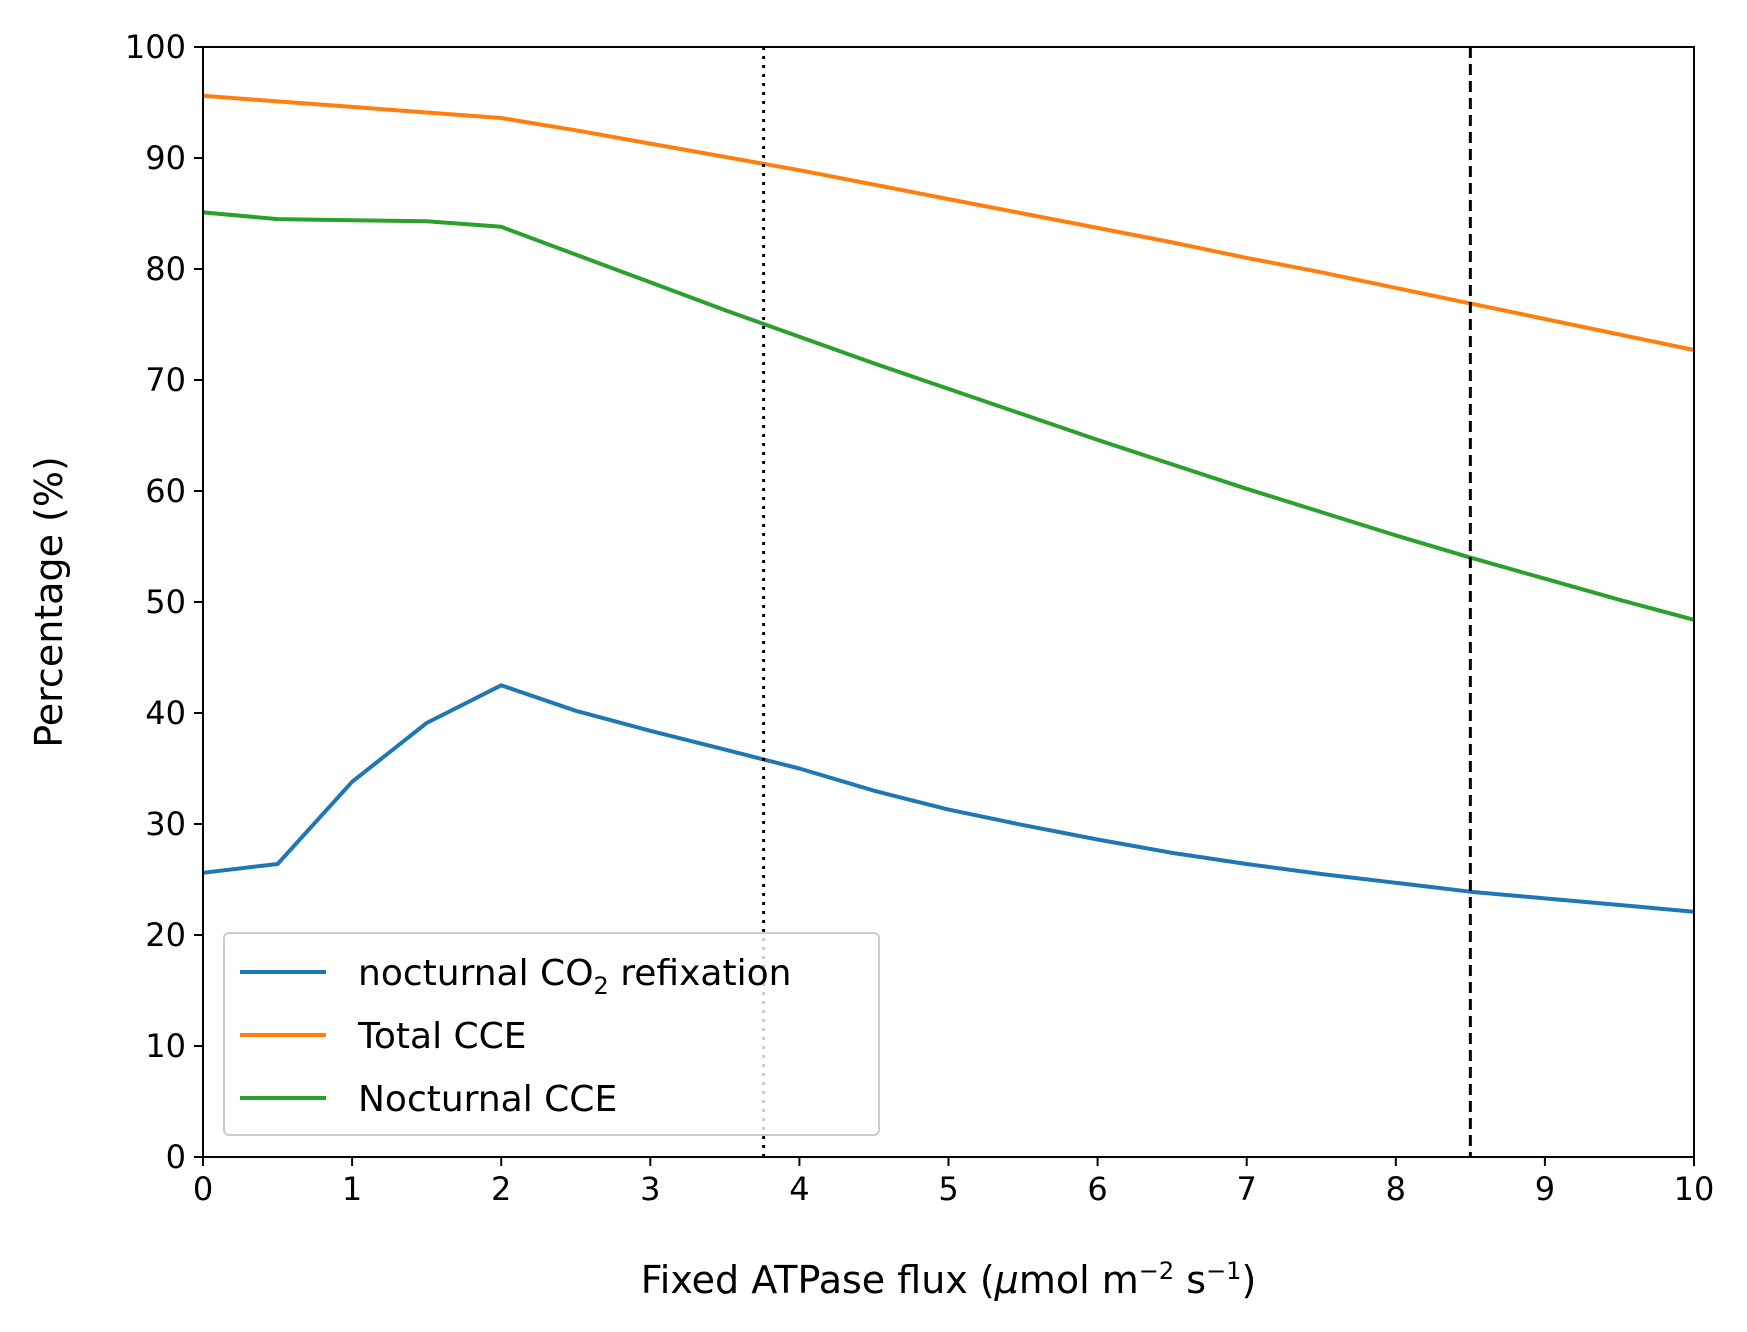 The width and height of the screenshot is (1747, 1332). I want to click on x-tick-label: 7, so click(1247, 1189).